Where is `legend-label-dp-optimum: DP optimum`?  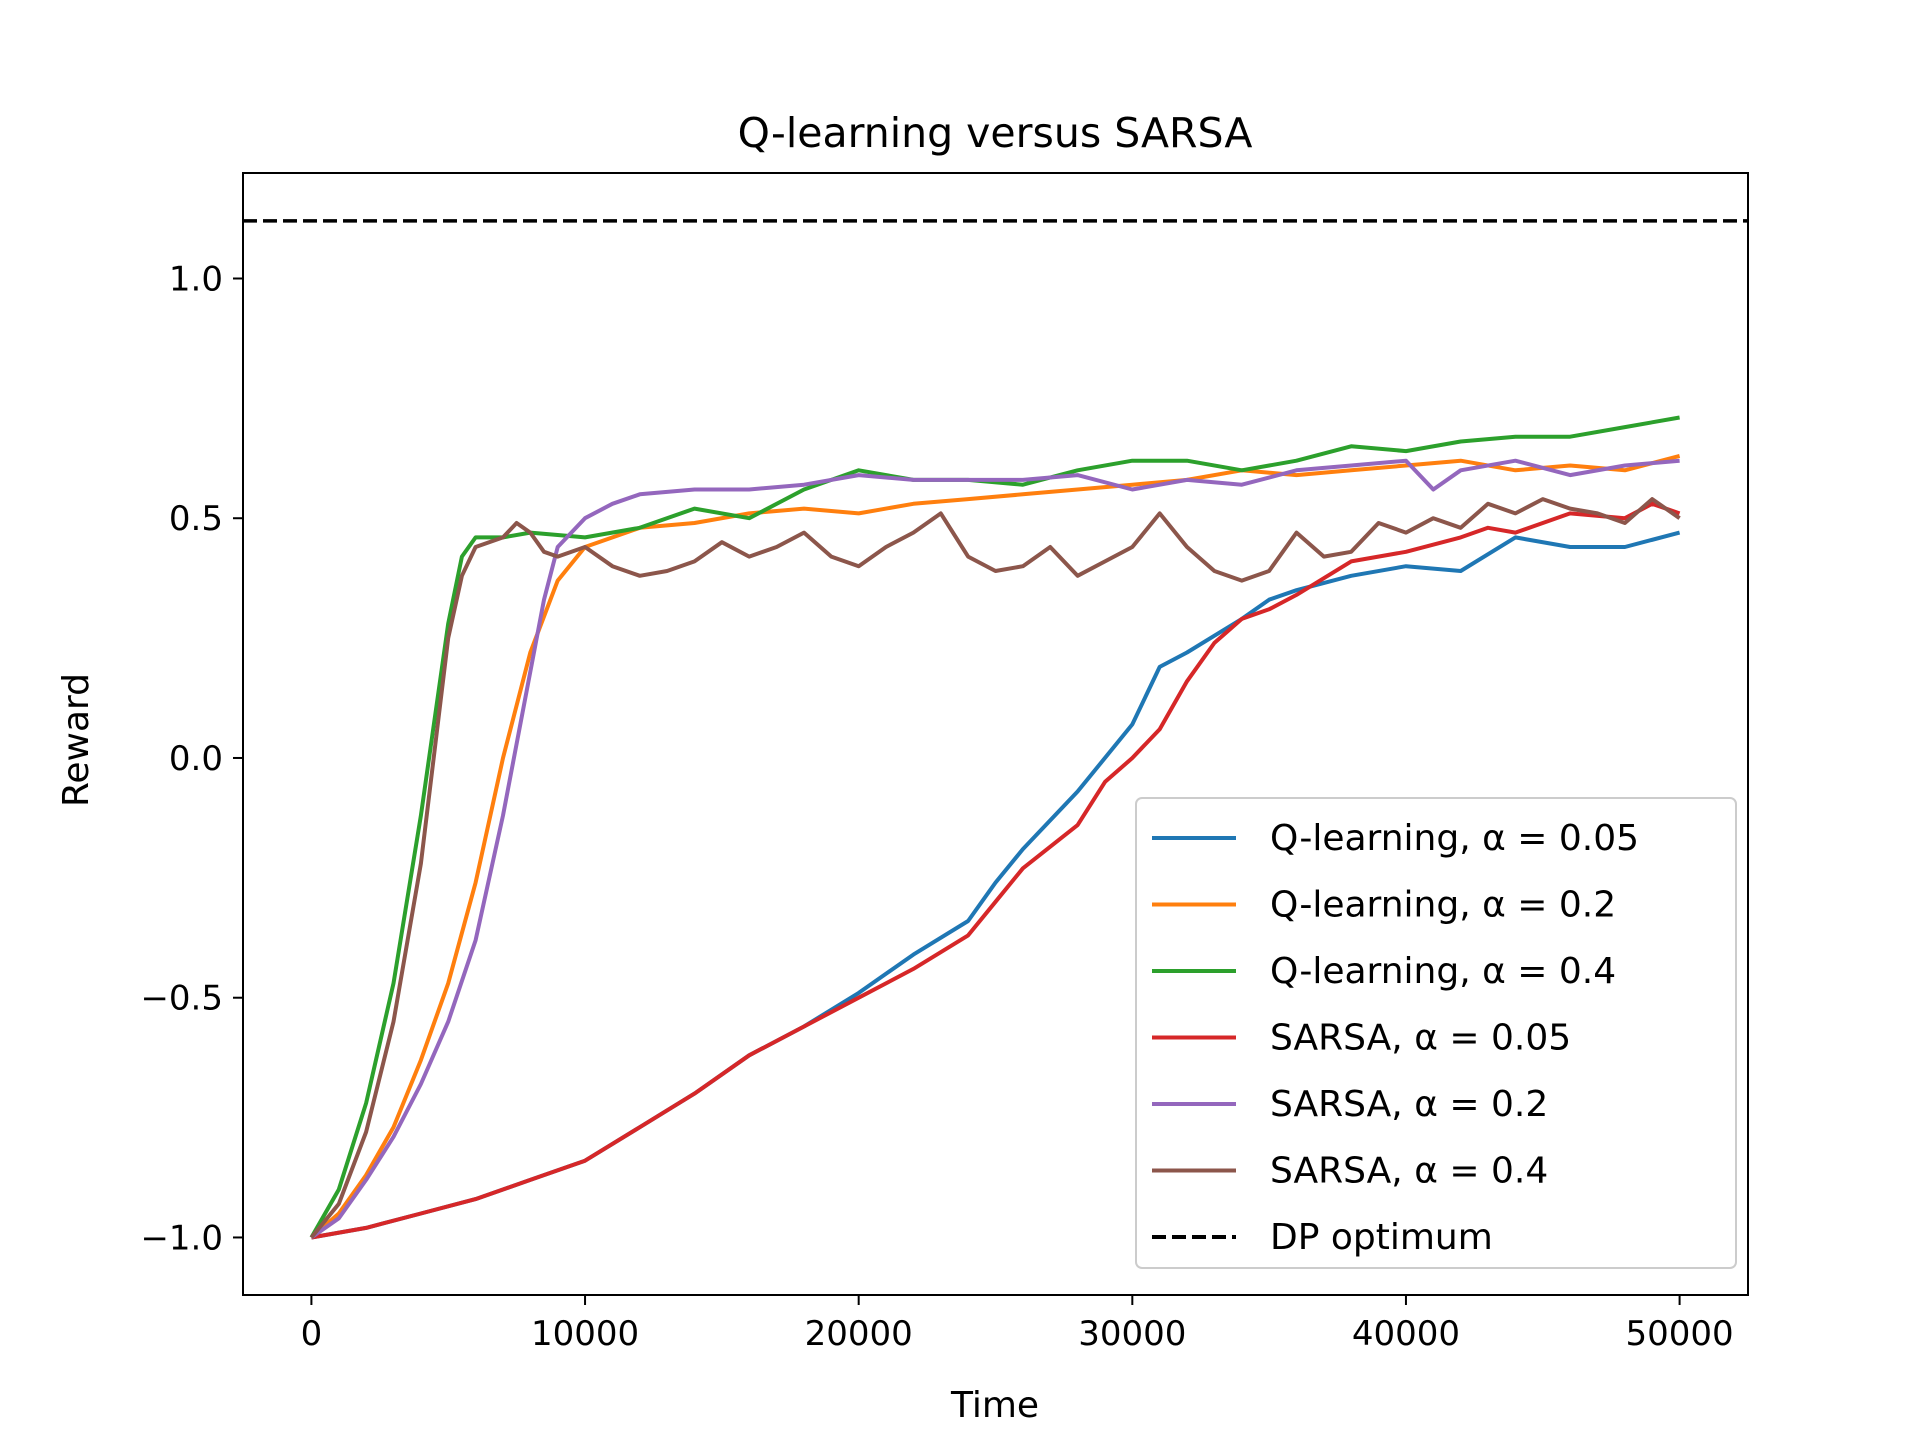 legend-label-dp-optimum: DP optimum is located at coordinates (1381, 1237).